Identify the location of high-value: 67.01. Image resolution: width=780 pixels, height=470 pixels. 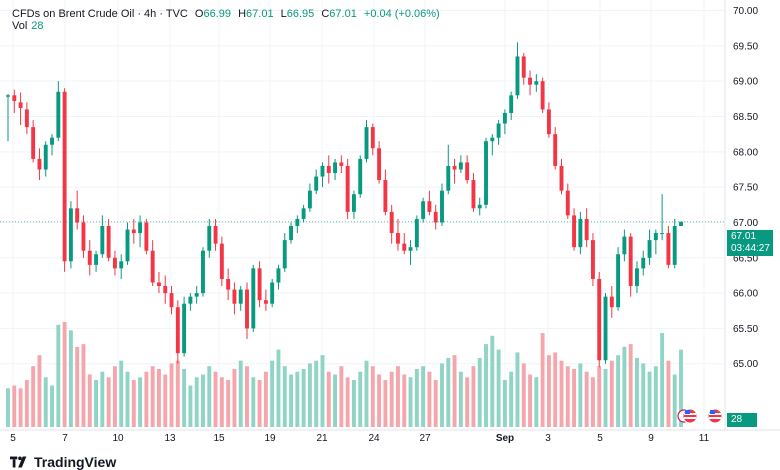
(260, 14).